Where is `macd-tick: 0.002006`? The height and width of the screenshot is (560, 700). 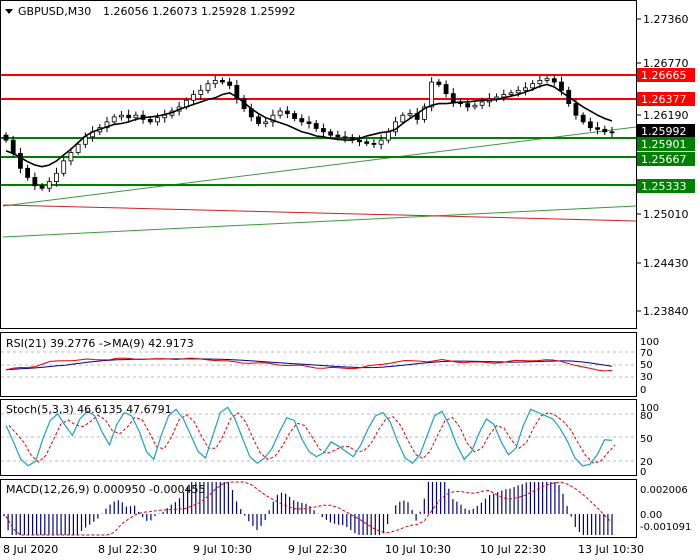 macd-tick: 0.002006 is located at coordinates (664, 490).